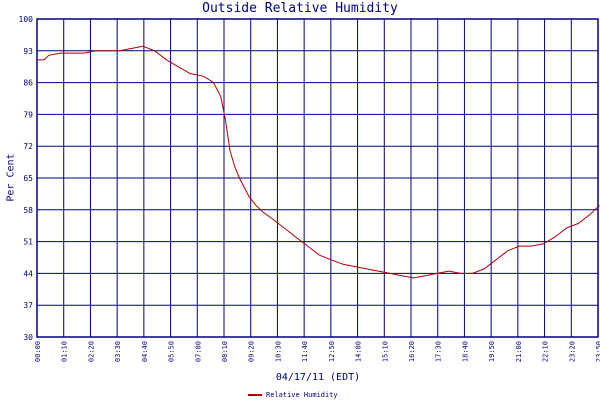  What do you see at coordinates (465, 351) in the screenshot?
I see `x-tick-label: 18:40` at bounding box center [465, 351].